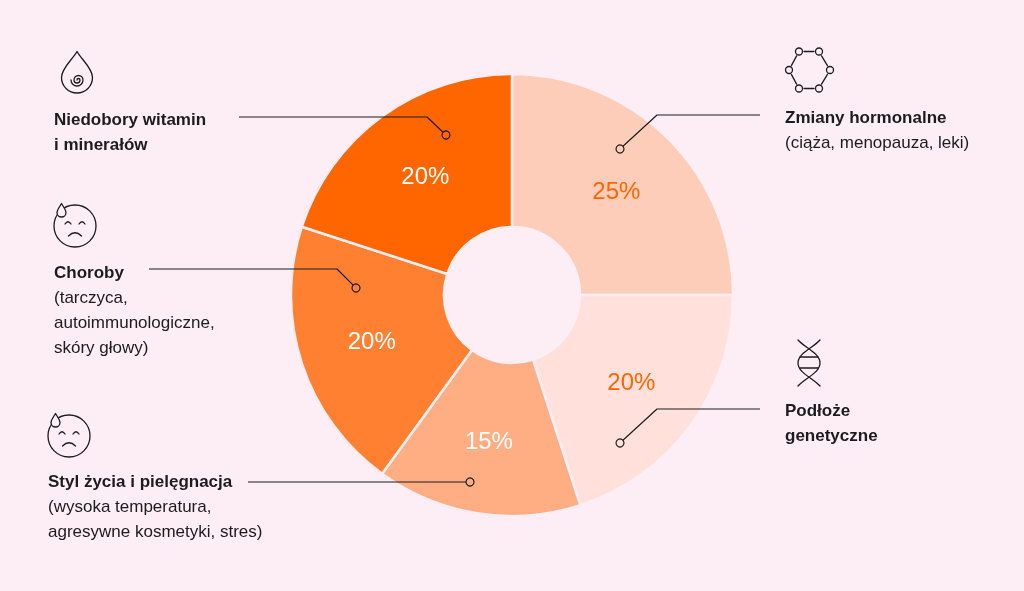  Describe the element at coordinates (616, 191) in the screenshot. I see `data-label: 25%` at that location.